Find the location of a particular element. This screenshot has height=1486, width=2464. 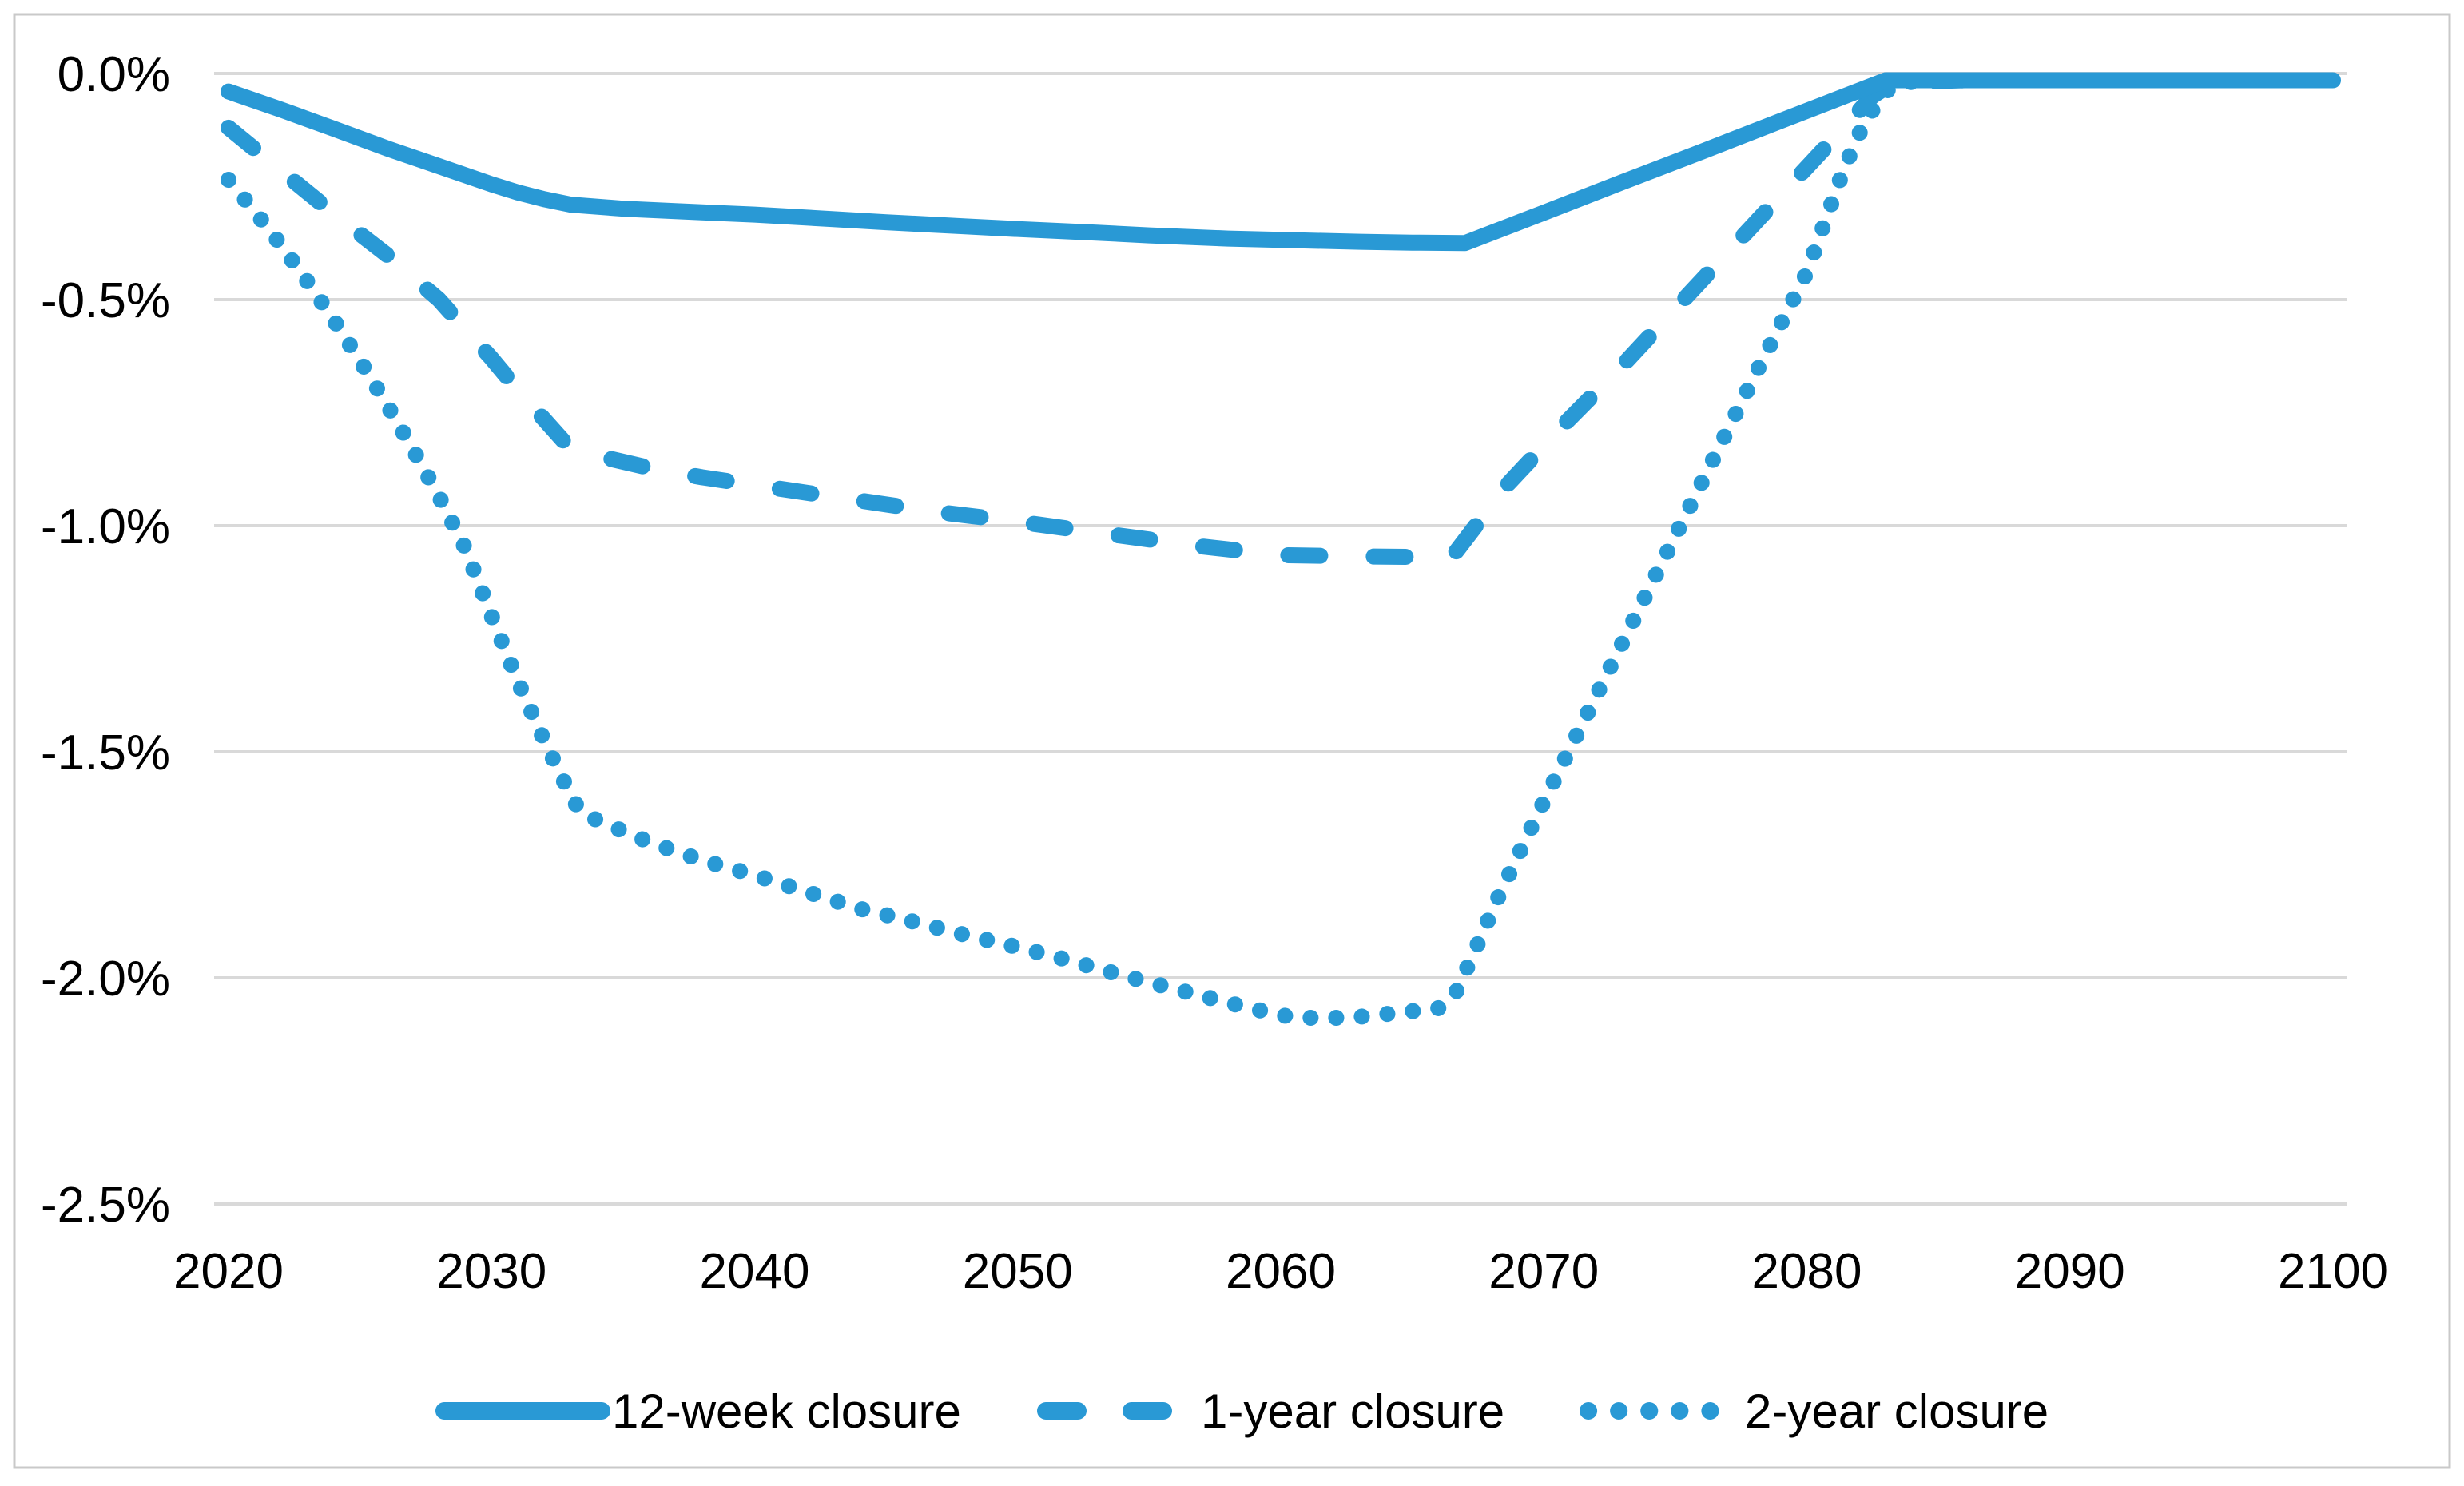

legend-label: 2-year closure is located at coordinates (1897, 1411).